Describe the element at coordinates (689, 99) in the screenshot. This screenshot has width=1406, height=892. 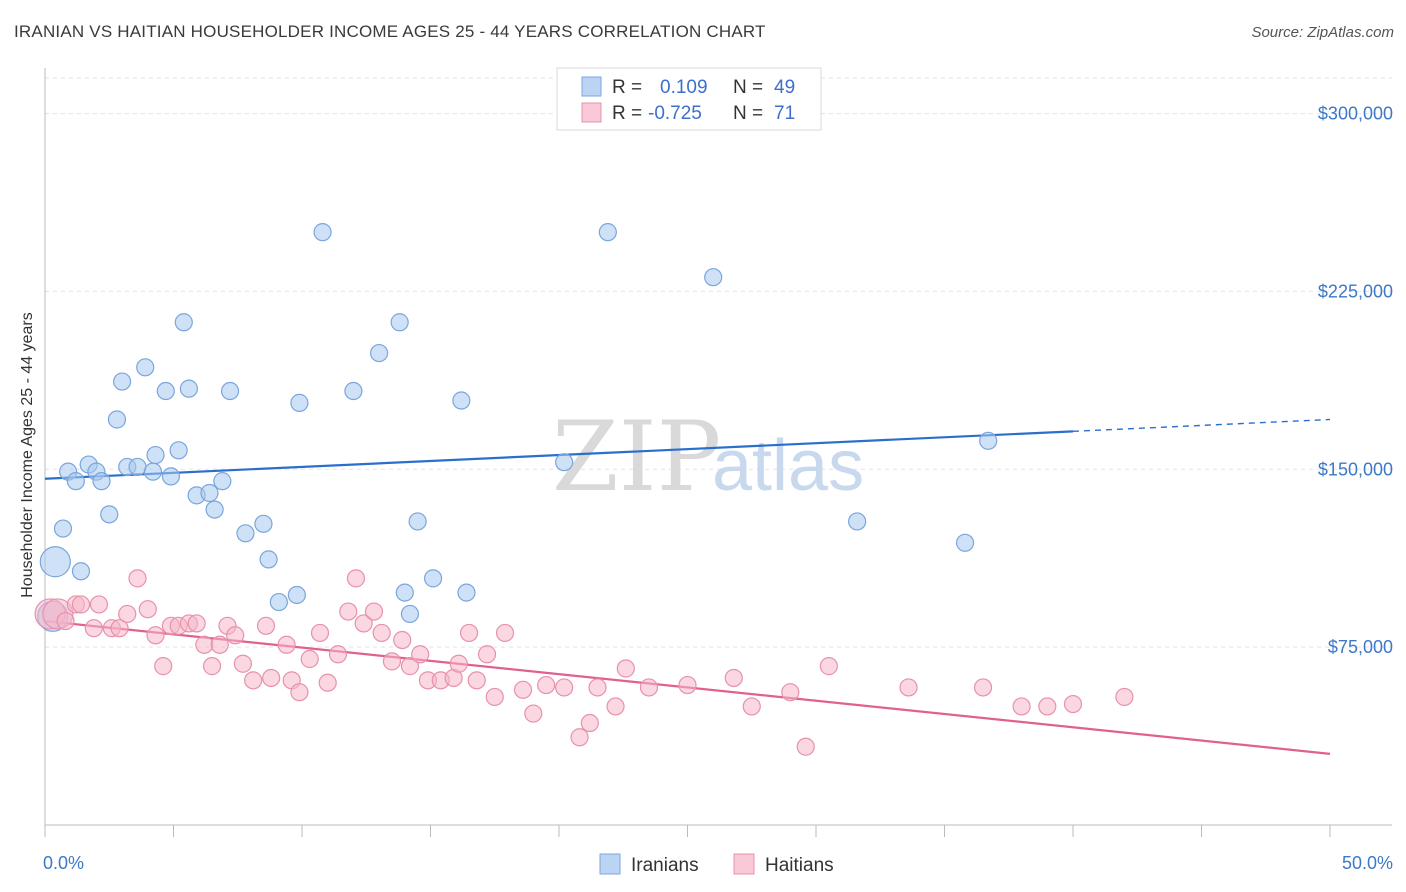
I see `legend-box: R = 0.109 N = 49 R = -0.725 N = 71` at that location.